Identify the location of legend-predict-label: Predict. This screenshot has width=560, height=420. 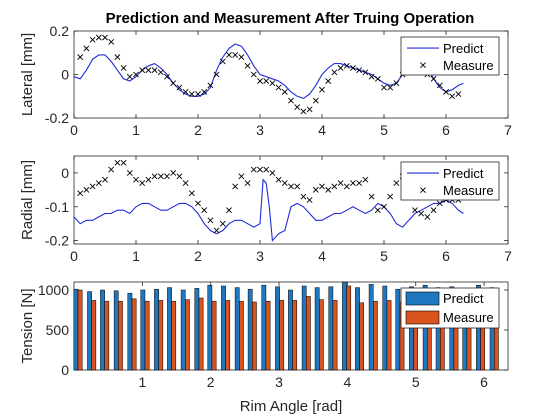
(463, 173).